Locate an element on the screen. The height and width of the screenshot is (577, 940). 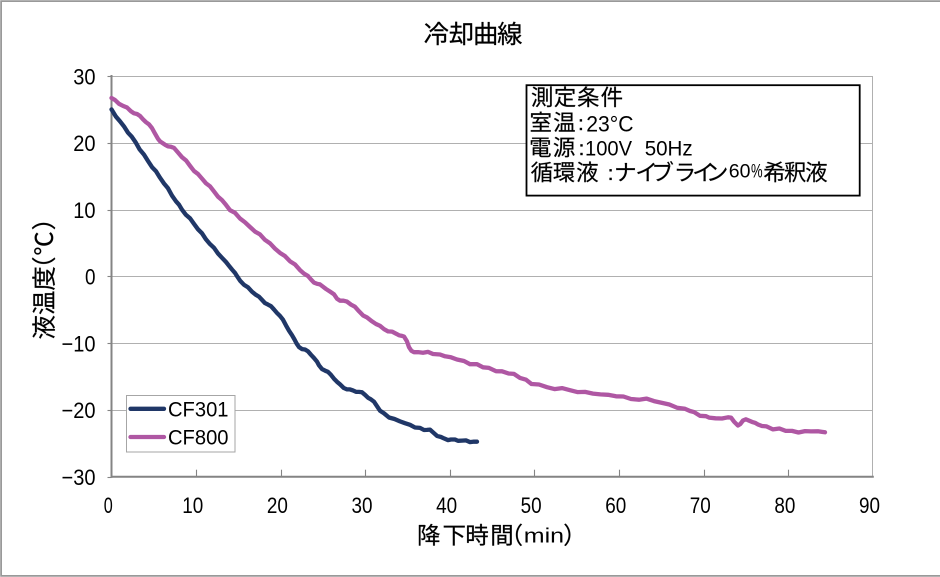
svg-text: −30 is located at coordinates (79, 477).